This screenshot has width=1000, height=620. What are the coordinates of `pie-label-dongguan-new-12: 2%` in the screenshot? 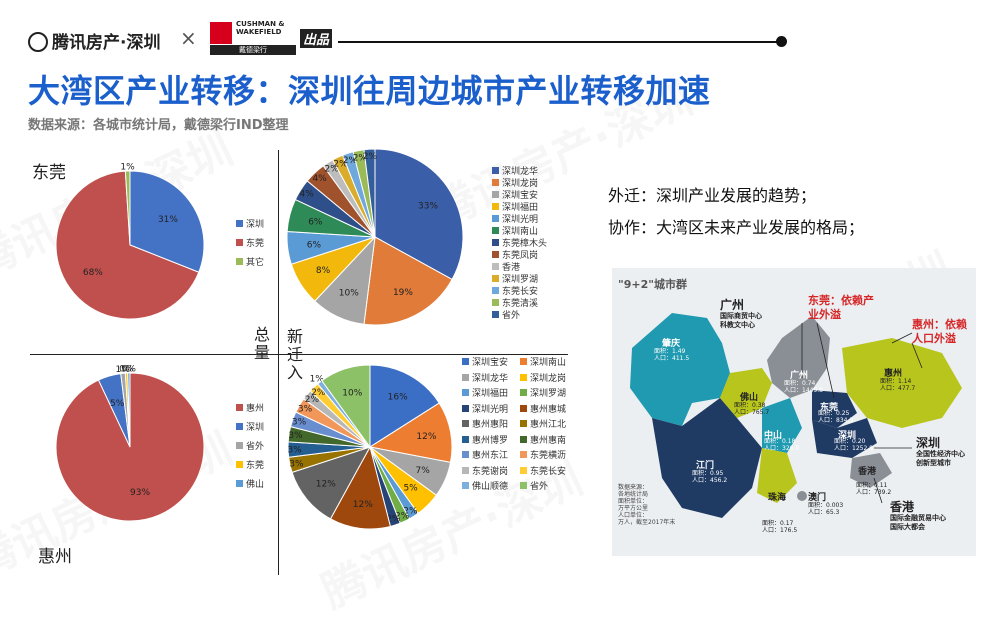 It's located at (370, 157).